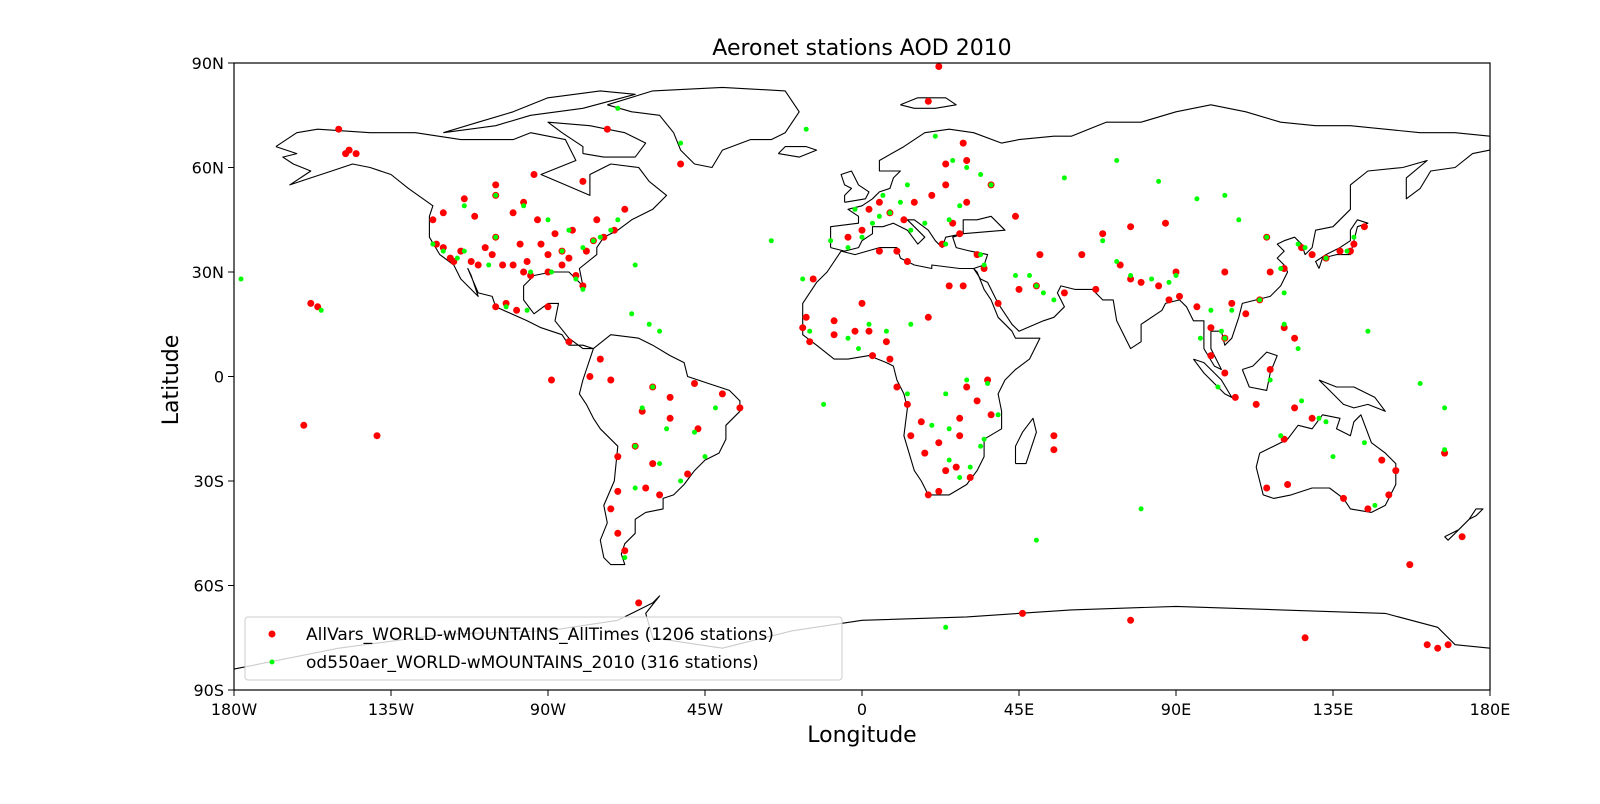  What do you see at coordinates (1342, 244) in the screenshot?
I see `coastline-japan` at bounding box center [1342, 244].